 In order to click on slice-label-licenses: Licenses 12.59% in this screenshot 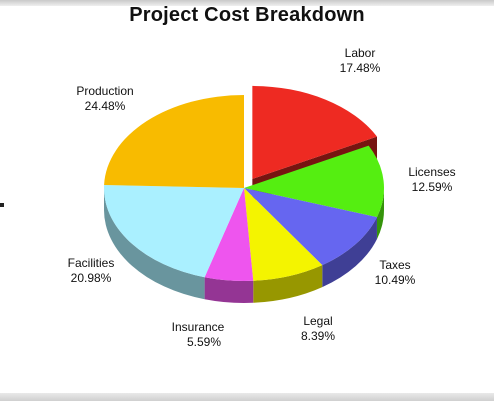, I will do `click(432, 180)`.